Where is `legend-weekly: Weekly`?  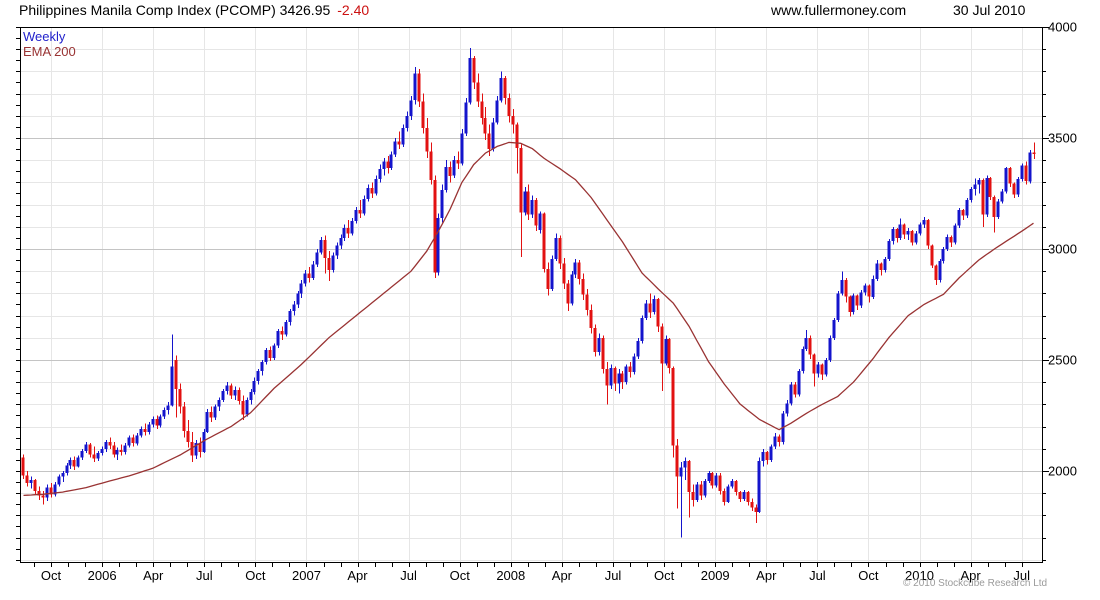
legend-weekly: Weekly is located at coordinates (44, 36).